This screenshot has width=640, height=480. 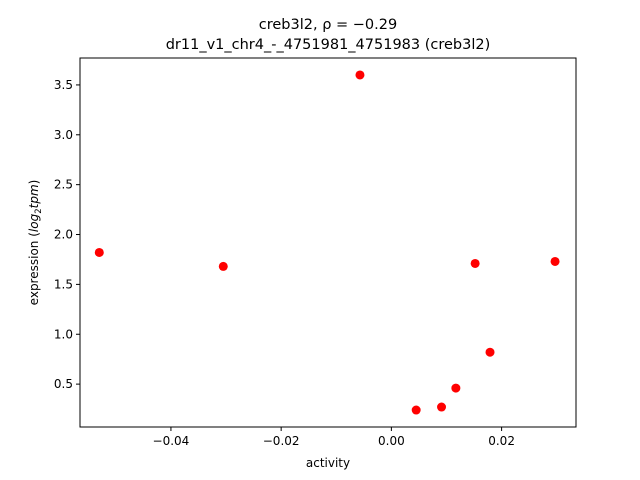 I want to click on chart-title-line1: creb3l2, ρ = −0.29, so click(x=328, y=25).